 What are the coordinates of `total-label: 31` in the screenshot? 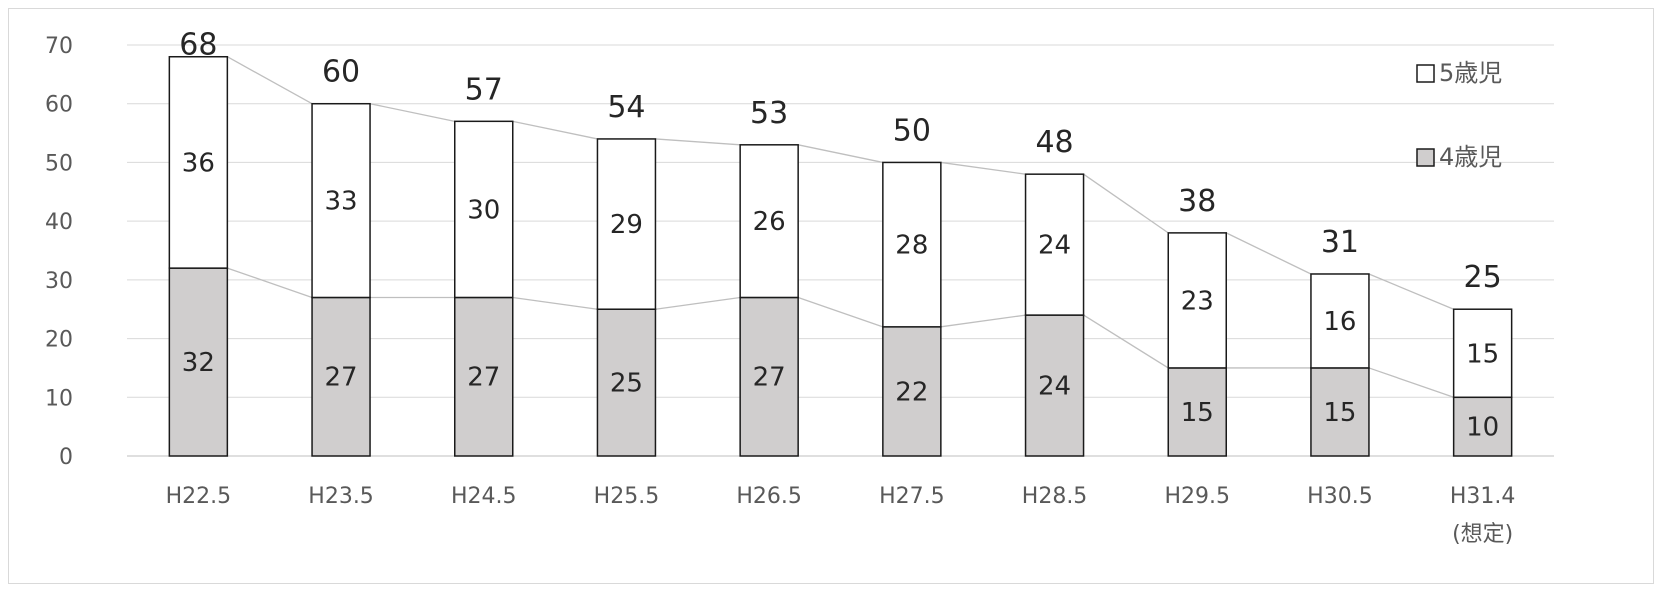 It's located at (1340, 242).